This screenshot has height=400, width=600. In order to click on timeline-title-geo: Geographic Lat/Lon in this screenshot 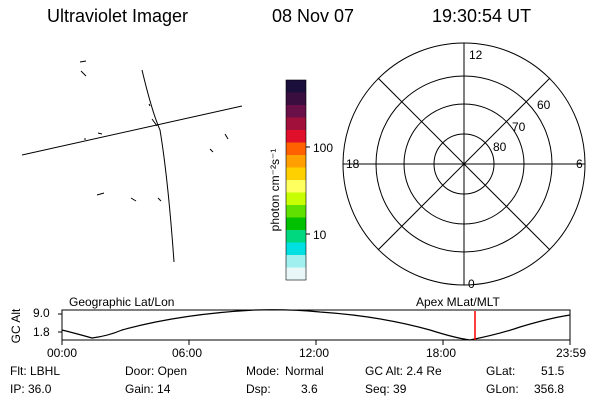, I will do `click(122, 302)`.